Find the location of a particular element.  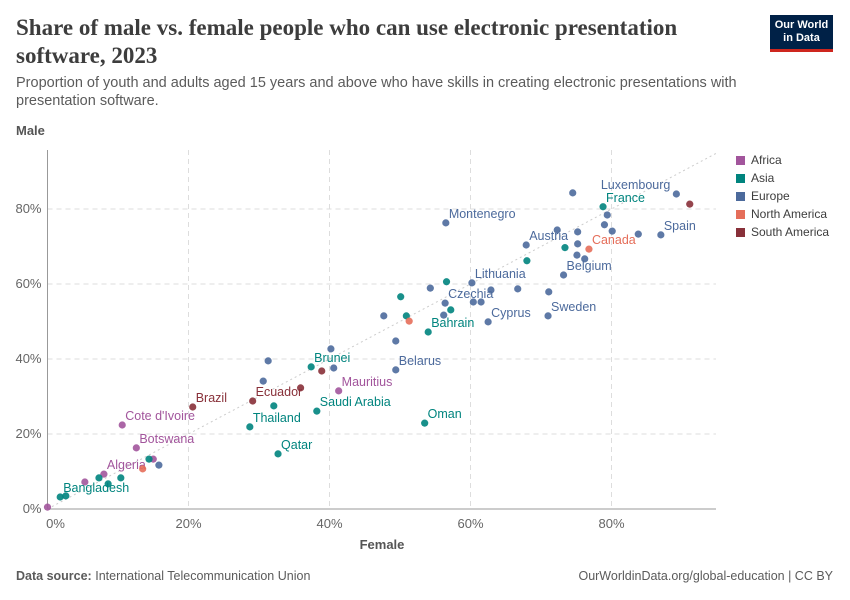

legend-item: Europe is located at coordinates (782, 196).